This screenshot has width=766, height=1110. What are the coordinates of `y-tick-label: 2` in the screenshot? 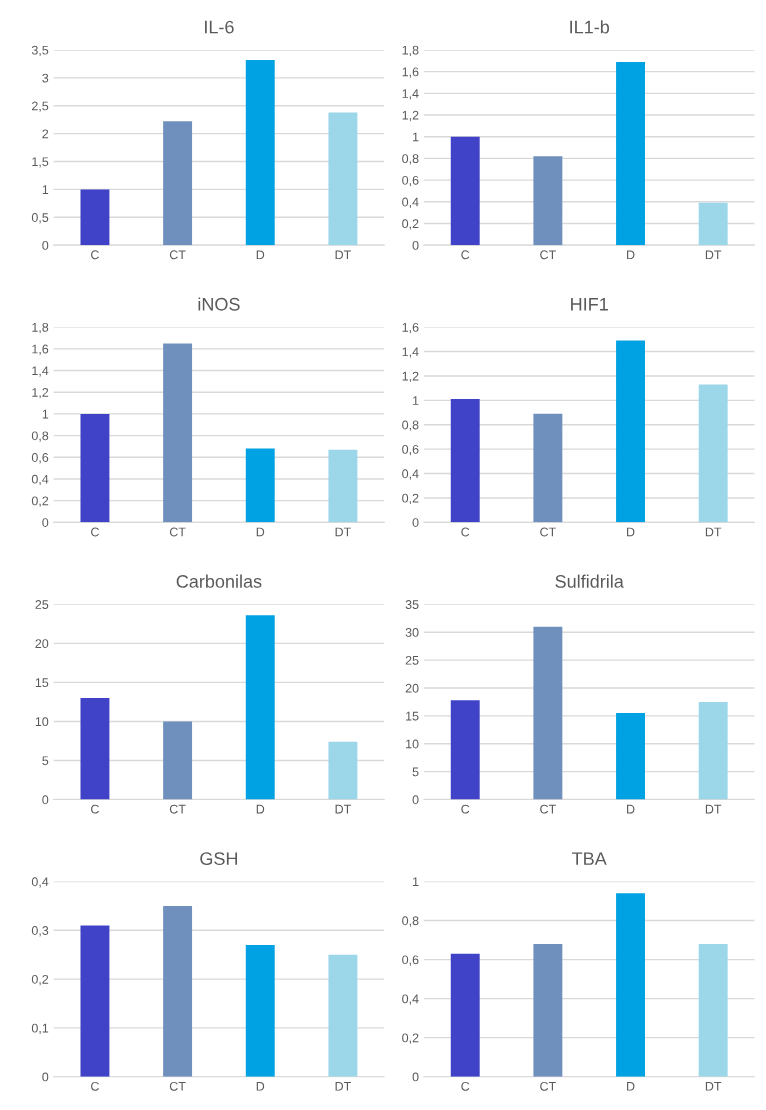 It's located at (45, 134).